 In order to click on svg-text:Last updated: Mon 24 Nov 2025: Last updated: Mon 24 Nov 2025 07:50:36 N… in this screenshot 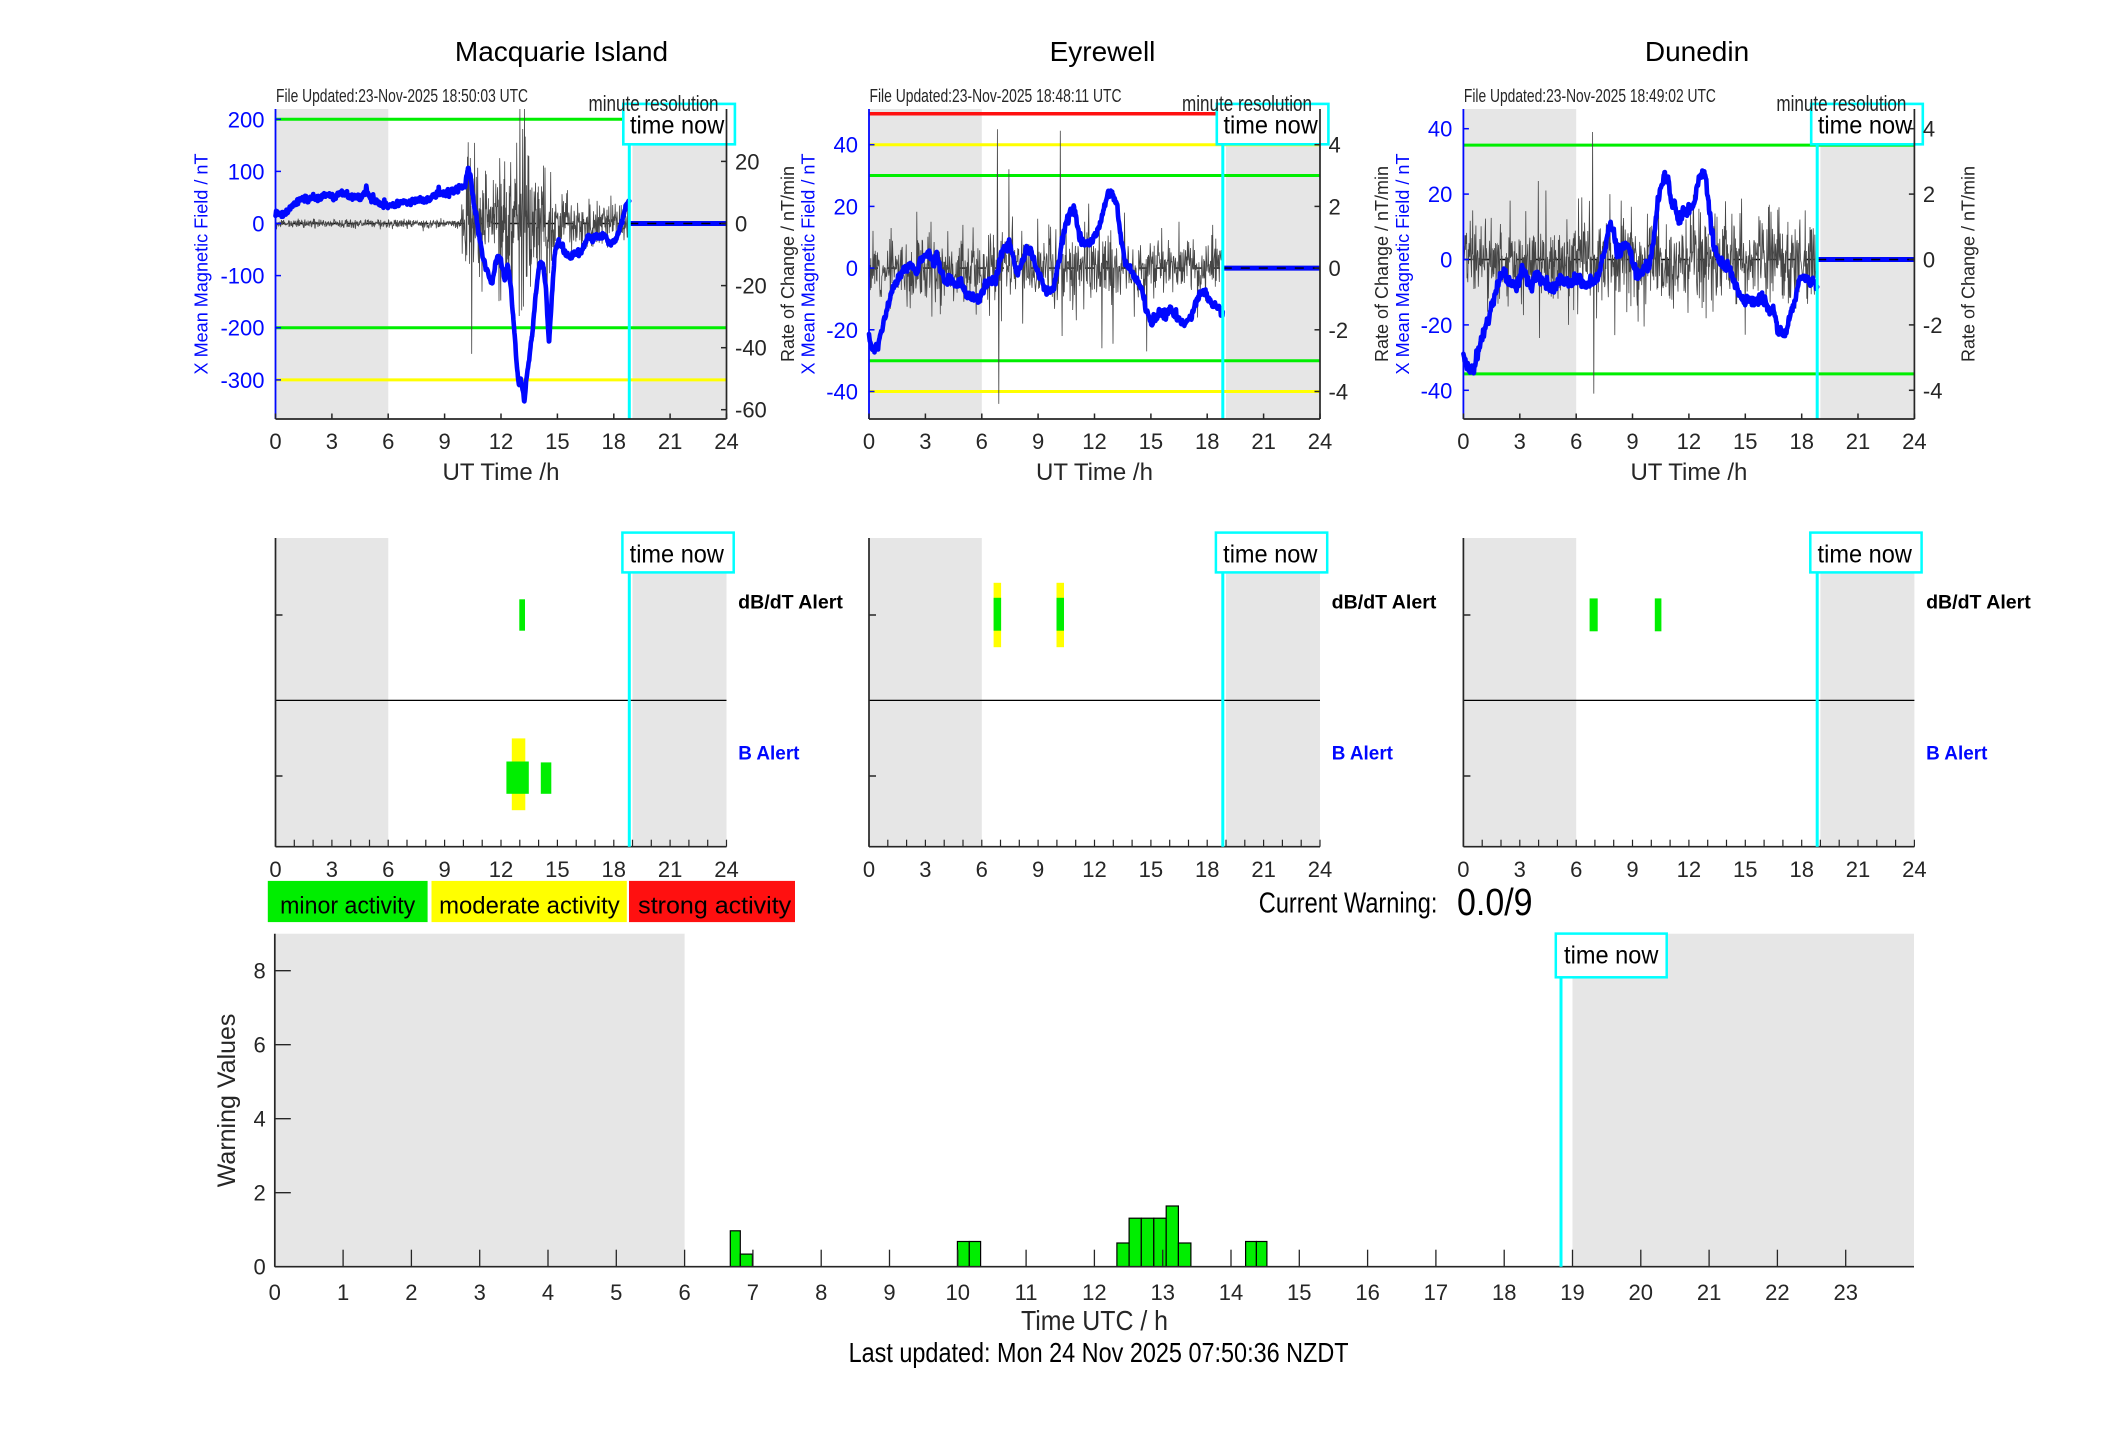, I will do `click(1099, 1352)`.